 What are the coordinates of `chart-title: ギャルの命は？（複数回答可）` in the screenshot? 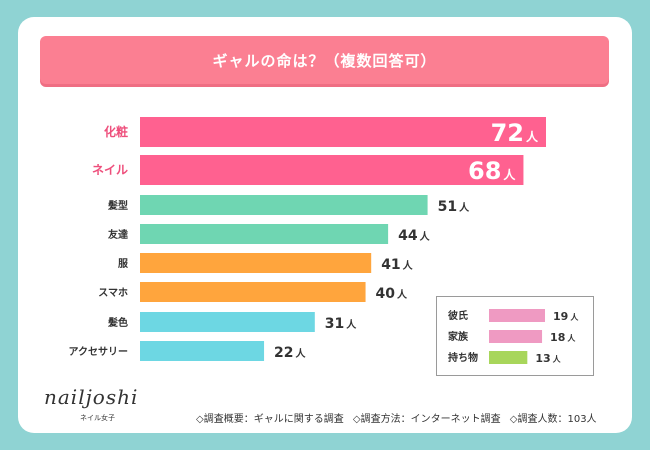 It's located at (324, 60).